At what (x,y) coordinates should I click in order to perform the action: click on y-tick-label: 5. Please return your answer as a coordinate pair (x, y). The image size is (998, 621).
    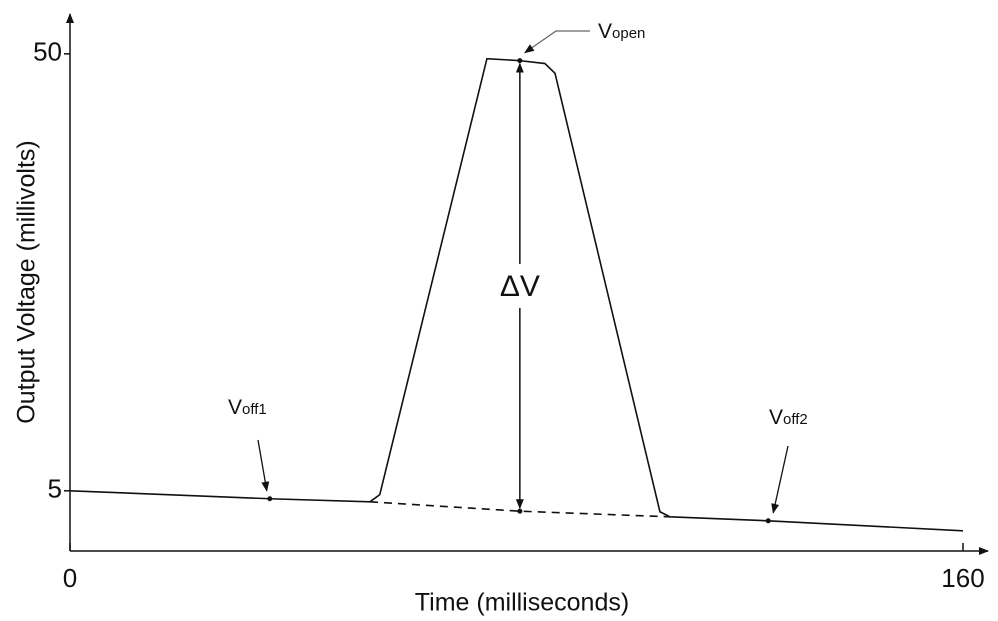
    Looking at the image, I should click on (55, 489).